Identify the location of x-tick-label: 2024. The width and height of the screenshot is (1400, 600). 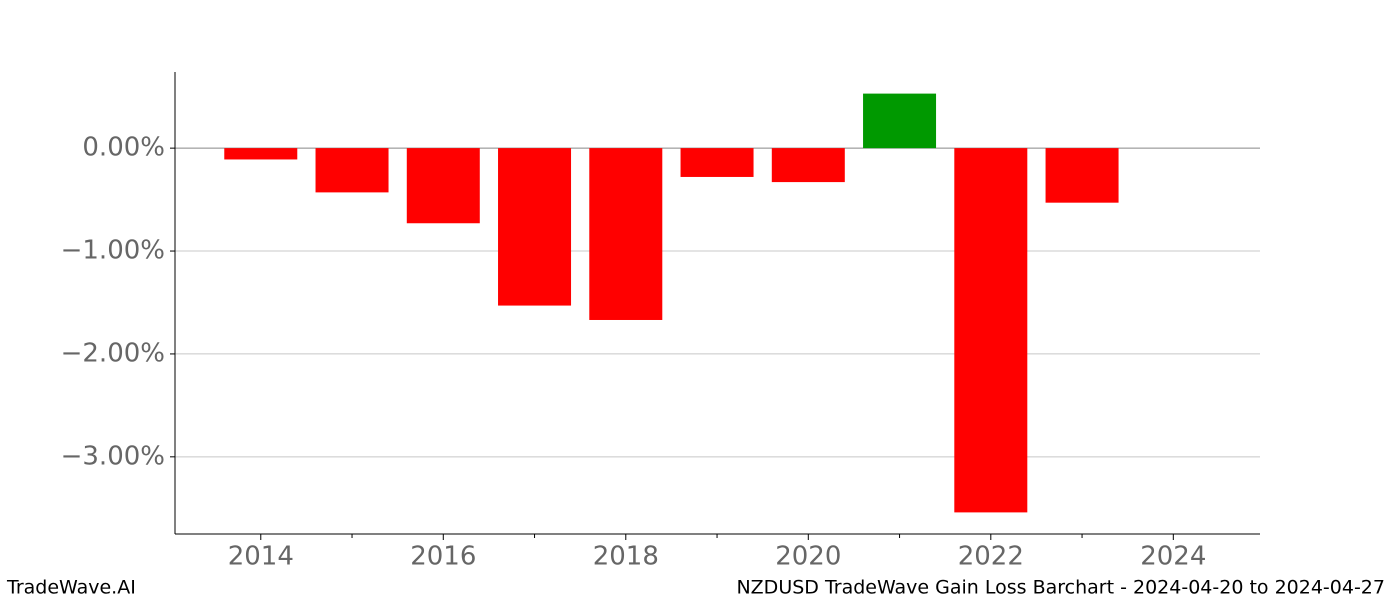
(1173, 557).